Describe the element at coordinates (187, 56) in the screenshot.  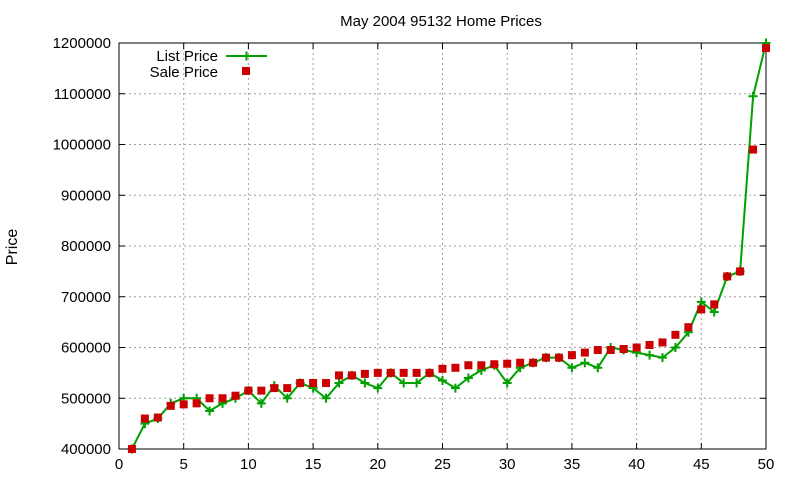
I see `legend-label-list-price: List Price` at that location.